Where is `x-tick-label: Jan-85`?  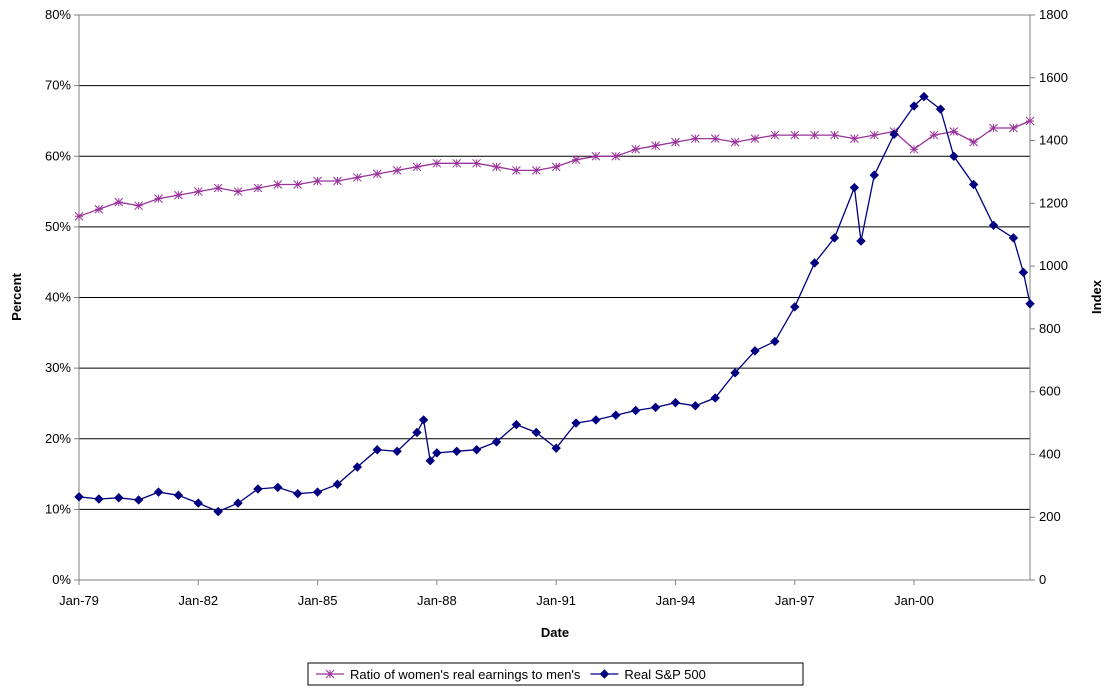
x-tick-label: Jan-85 is located at coordinates (318, 600).